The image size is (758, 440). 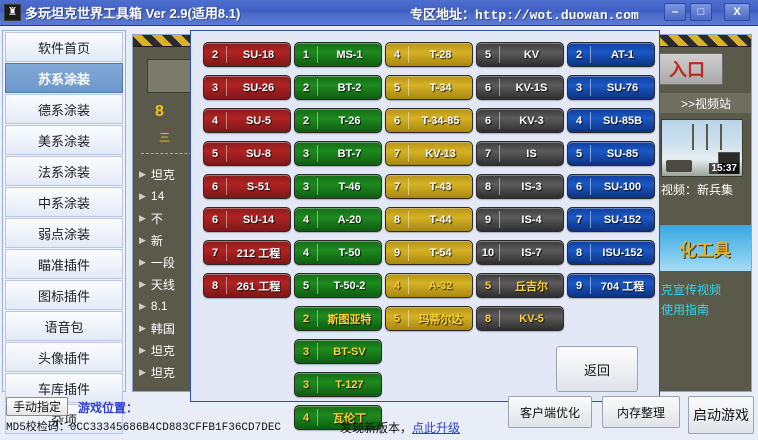 I want to click on tank-pill: 8 IS-3, so click(x=520, y=186).